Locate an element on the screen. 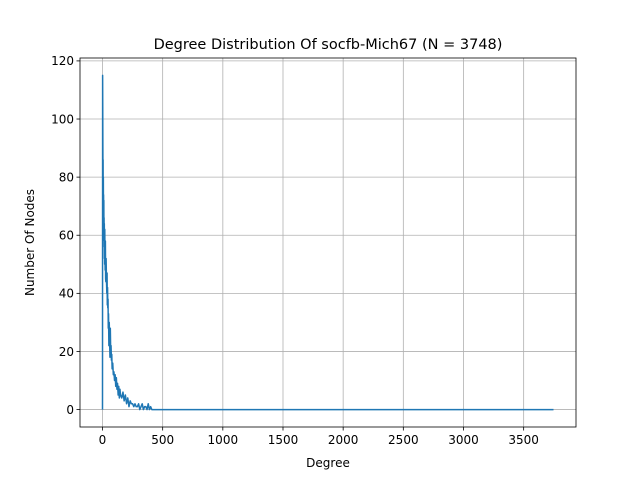 Image resolution: width=640 pixels, height=480 pixels. x-tick-label: 500 is located at coordinates (162, 440).